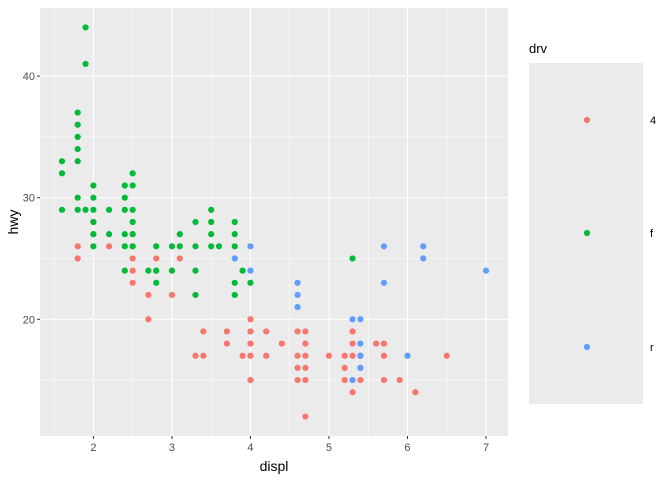  What do you see at coordinates (172, 448) in the screenshot?
I see `x-tick-label: 3` at bounding box center [172, 448].